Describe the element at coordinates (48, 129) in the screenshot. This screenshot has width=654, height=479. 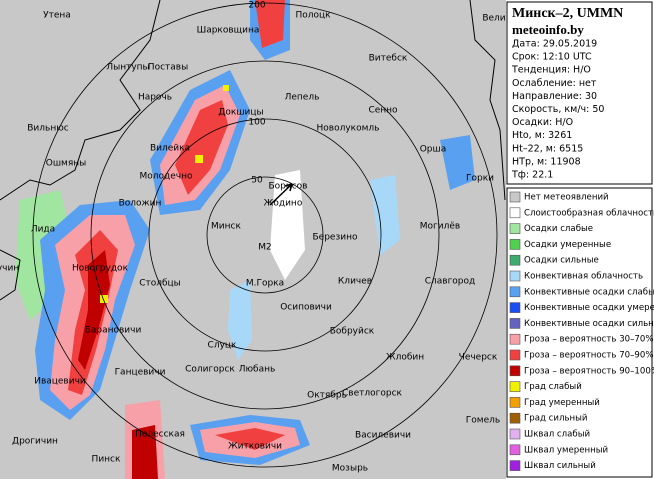
I see `city-label: Вильнюс` at that location.